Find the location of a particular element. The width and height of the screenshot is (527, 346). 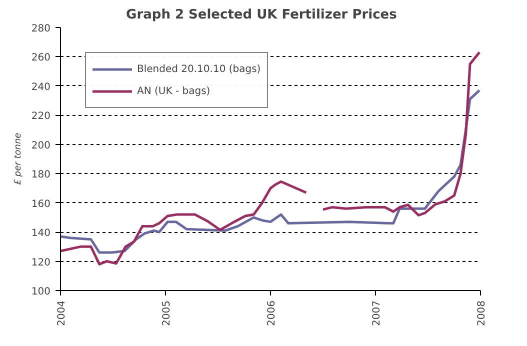

x-tick-label: 2007 is located at coordinates (377, 313).